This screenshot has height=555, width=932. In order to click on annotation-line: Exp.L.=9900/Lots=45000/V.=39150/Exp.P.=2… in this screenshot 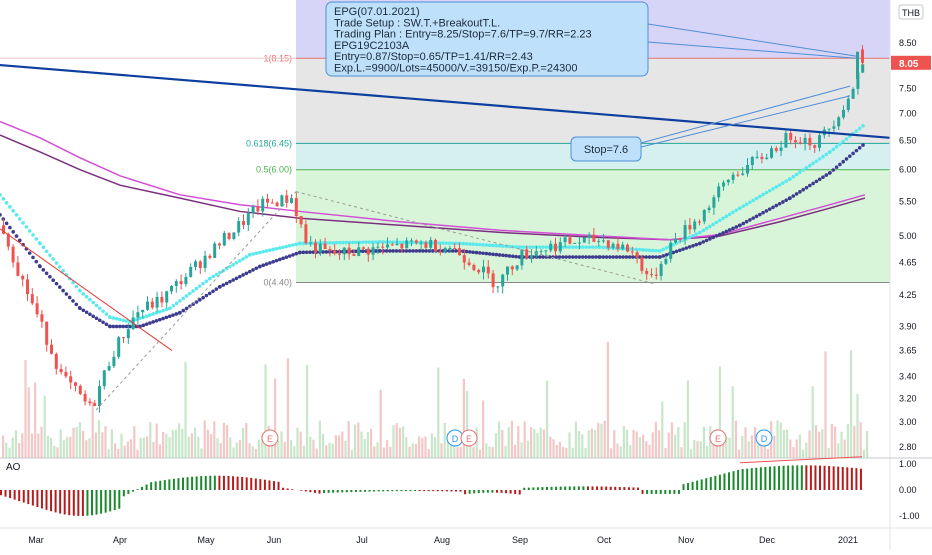, I will do `click(455, 69)`.